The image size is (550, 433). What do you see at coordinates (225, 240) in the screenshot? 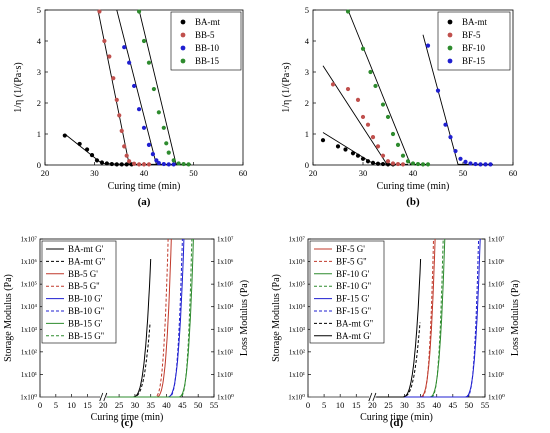
I see `y-right-tick-label: 1x10⁷` at bounding box center [225, 240].